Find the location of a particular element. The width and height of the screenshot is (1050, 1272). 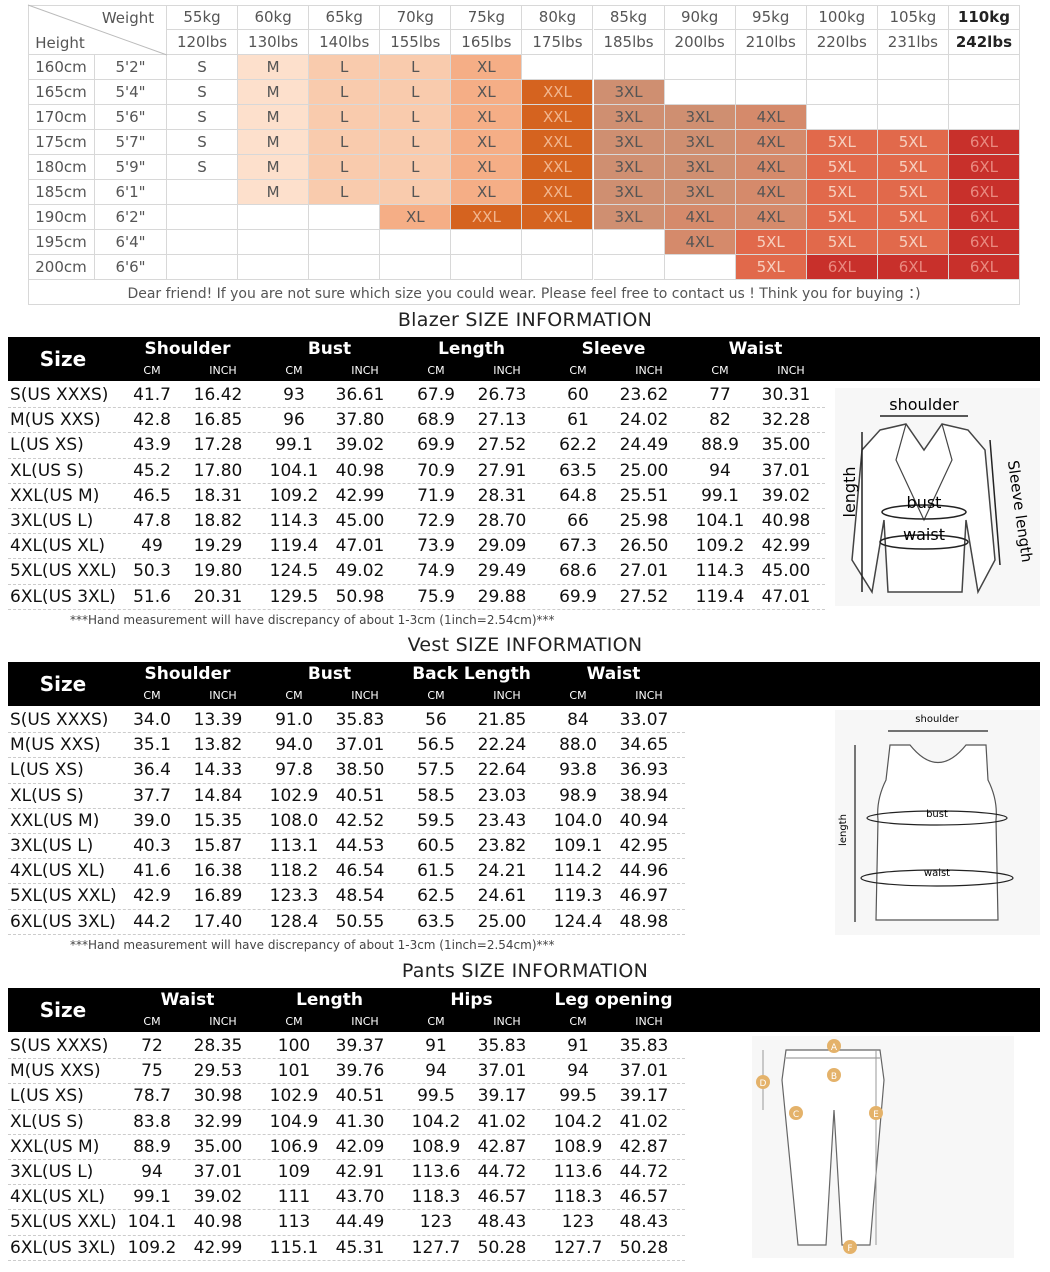

legend-label: Hips is located at coordinates (940, 1136).